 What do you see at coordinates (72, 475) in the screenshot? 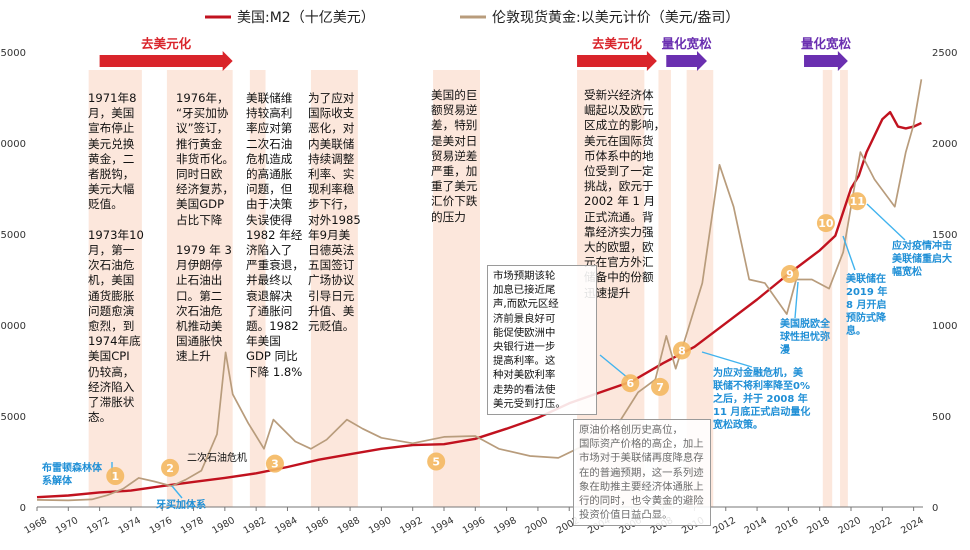
I see `label-bretton-woods: 布雷顿森林体 系解体` at bounding box center [72, 475].